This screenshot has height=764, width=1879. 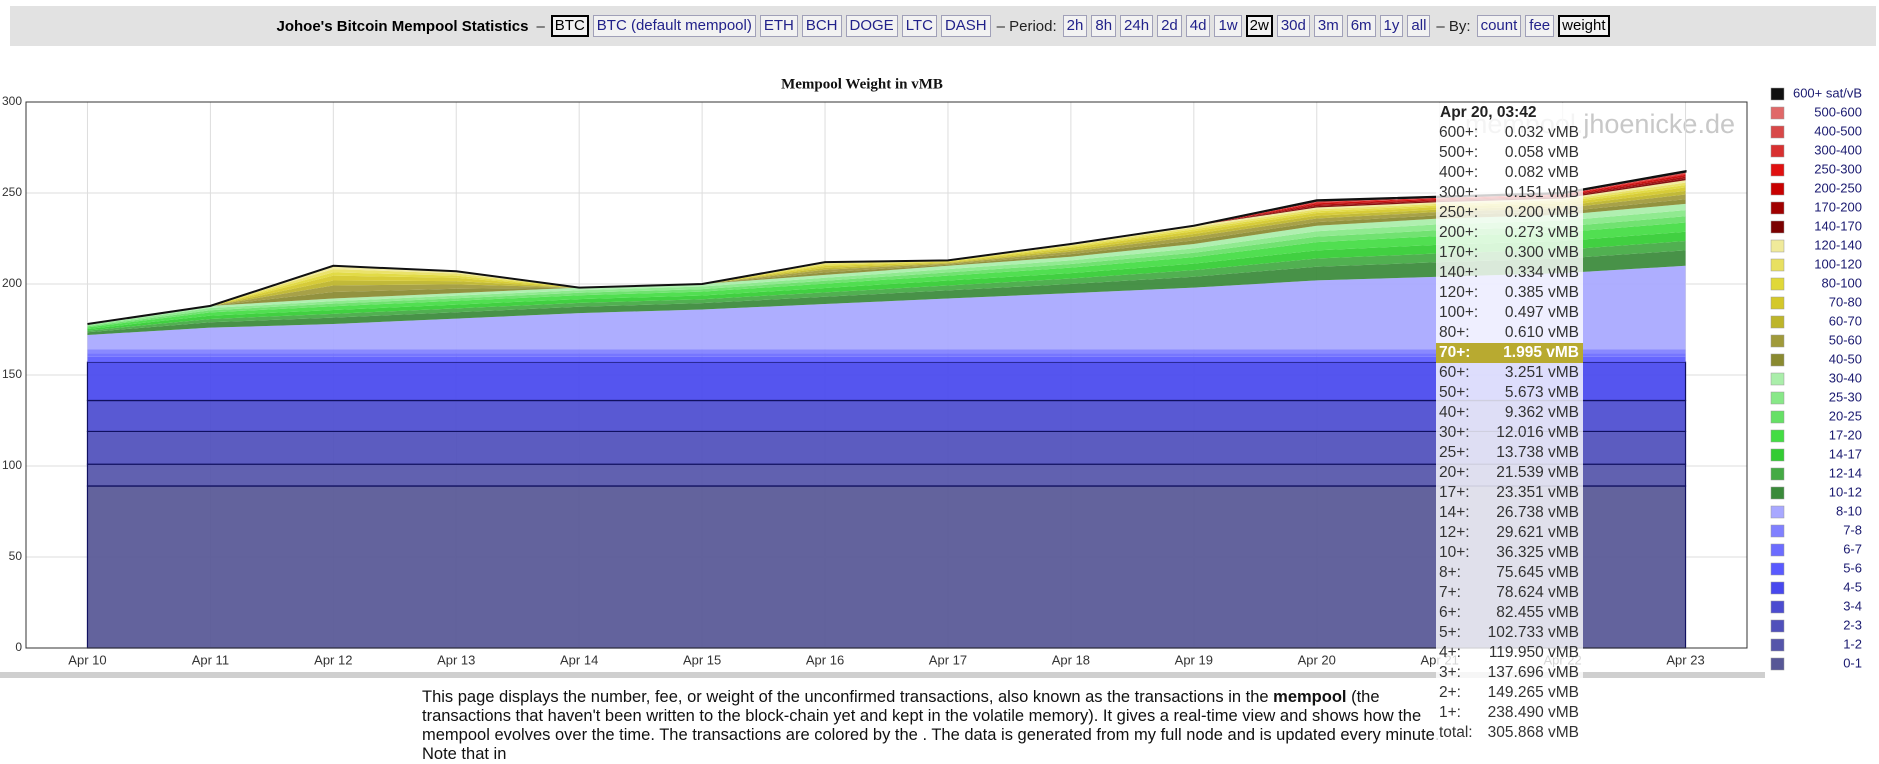 I want to click on nav-link: 2d, so click(x=1169, y=26).